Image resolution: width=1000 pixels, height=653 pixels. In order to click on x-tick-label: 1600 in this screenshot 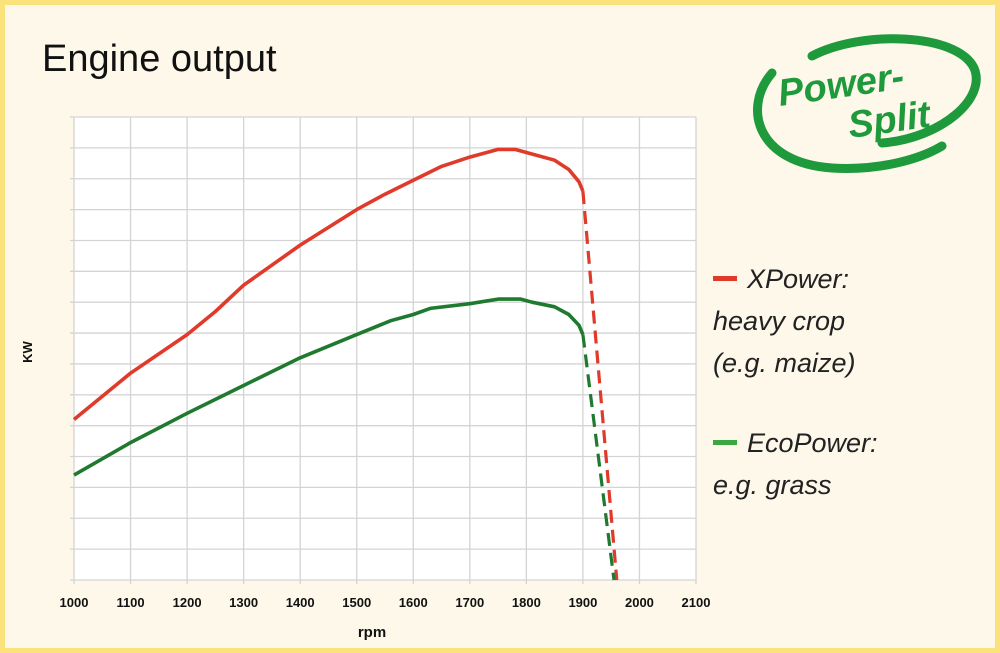, I will do `click(413, 602)`.